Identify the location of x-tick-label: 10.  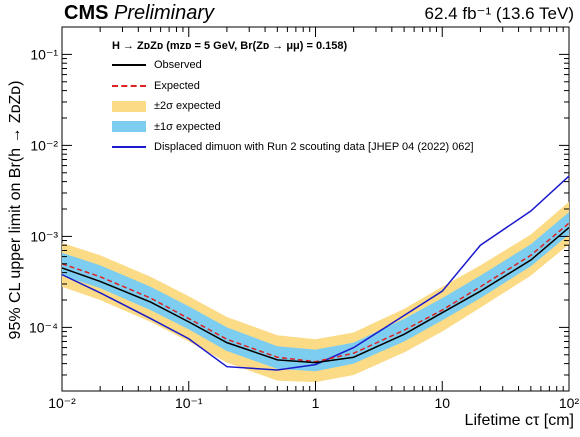
(442, 403).